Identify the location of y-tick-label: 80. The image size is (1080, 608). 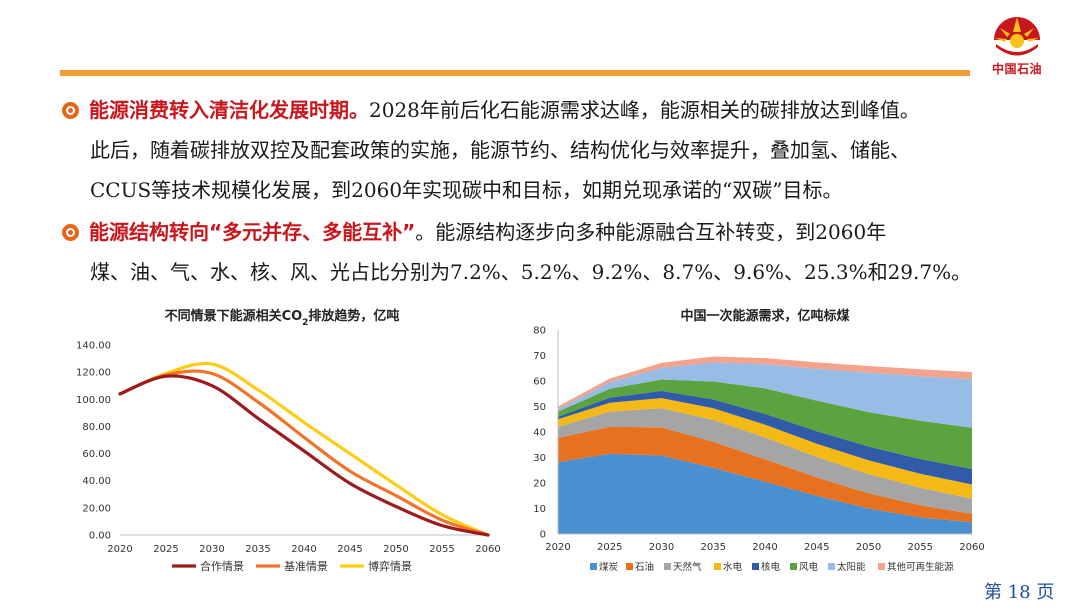
(539, 331).